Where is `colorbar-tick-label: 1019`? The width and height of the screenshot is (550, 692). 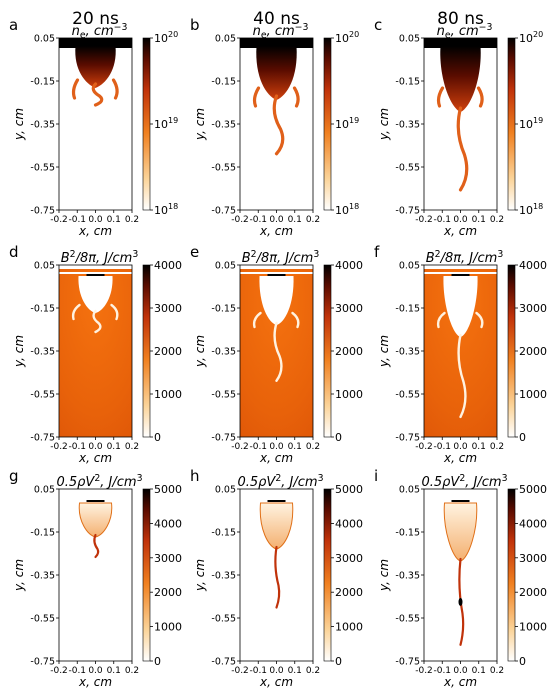
colorbar-tick-label: 1019 is located at coordinates (166, 123).